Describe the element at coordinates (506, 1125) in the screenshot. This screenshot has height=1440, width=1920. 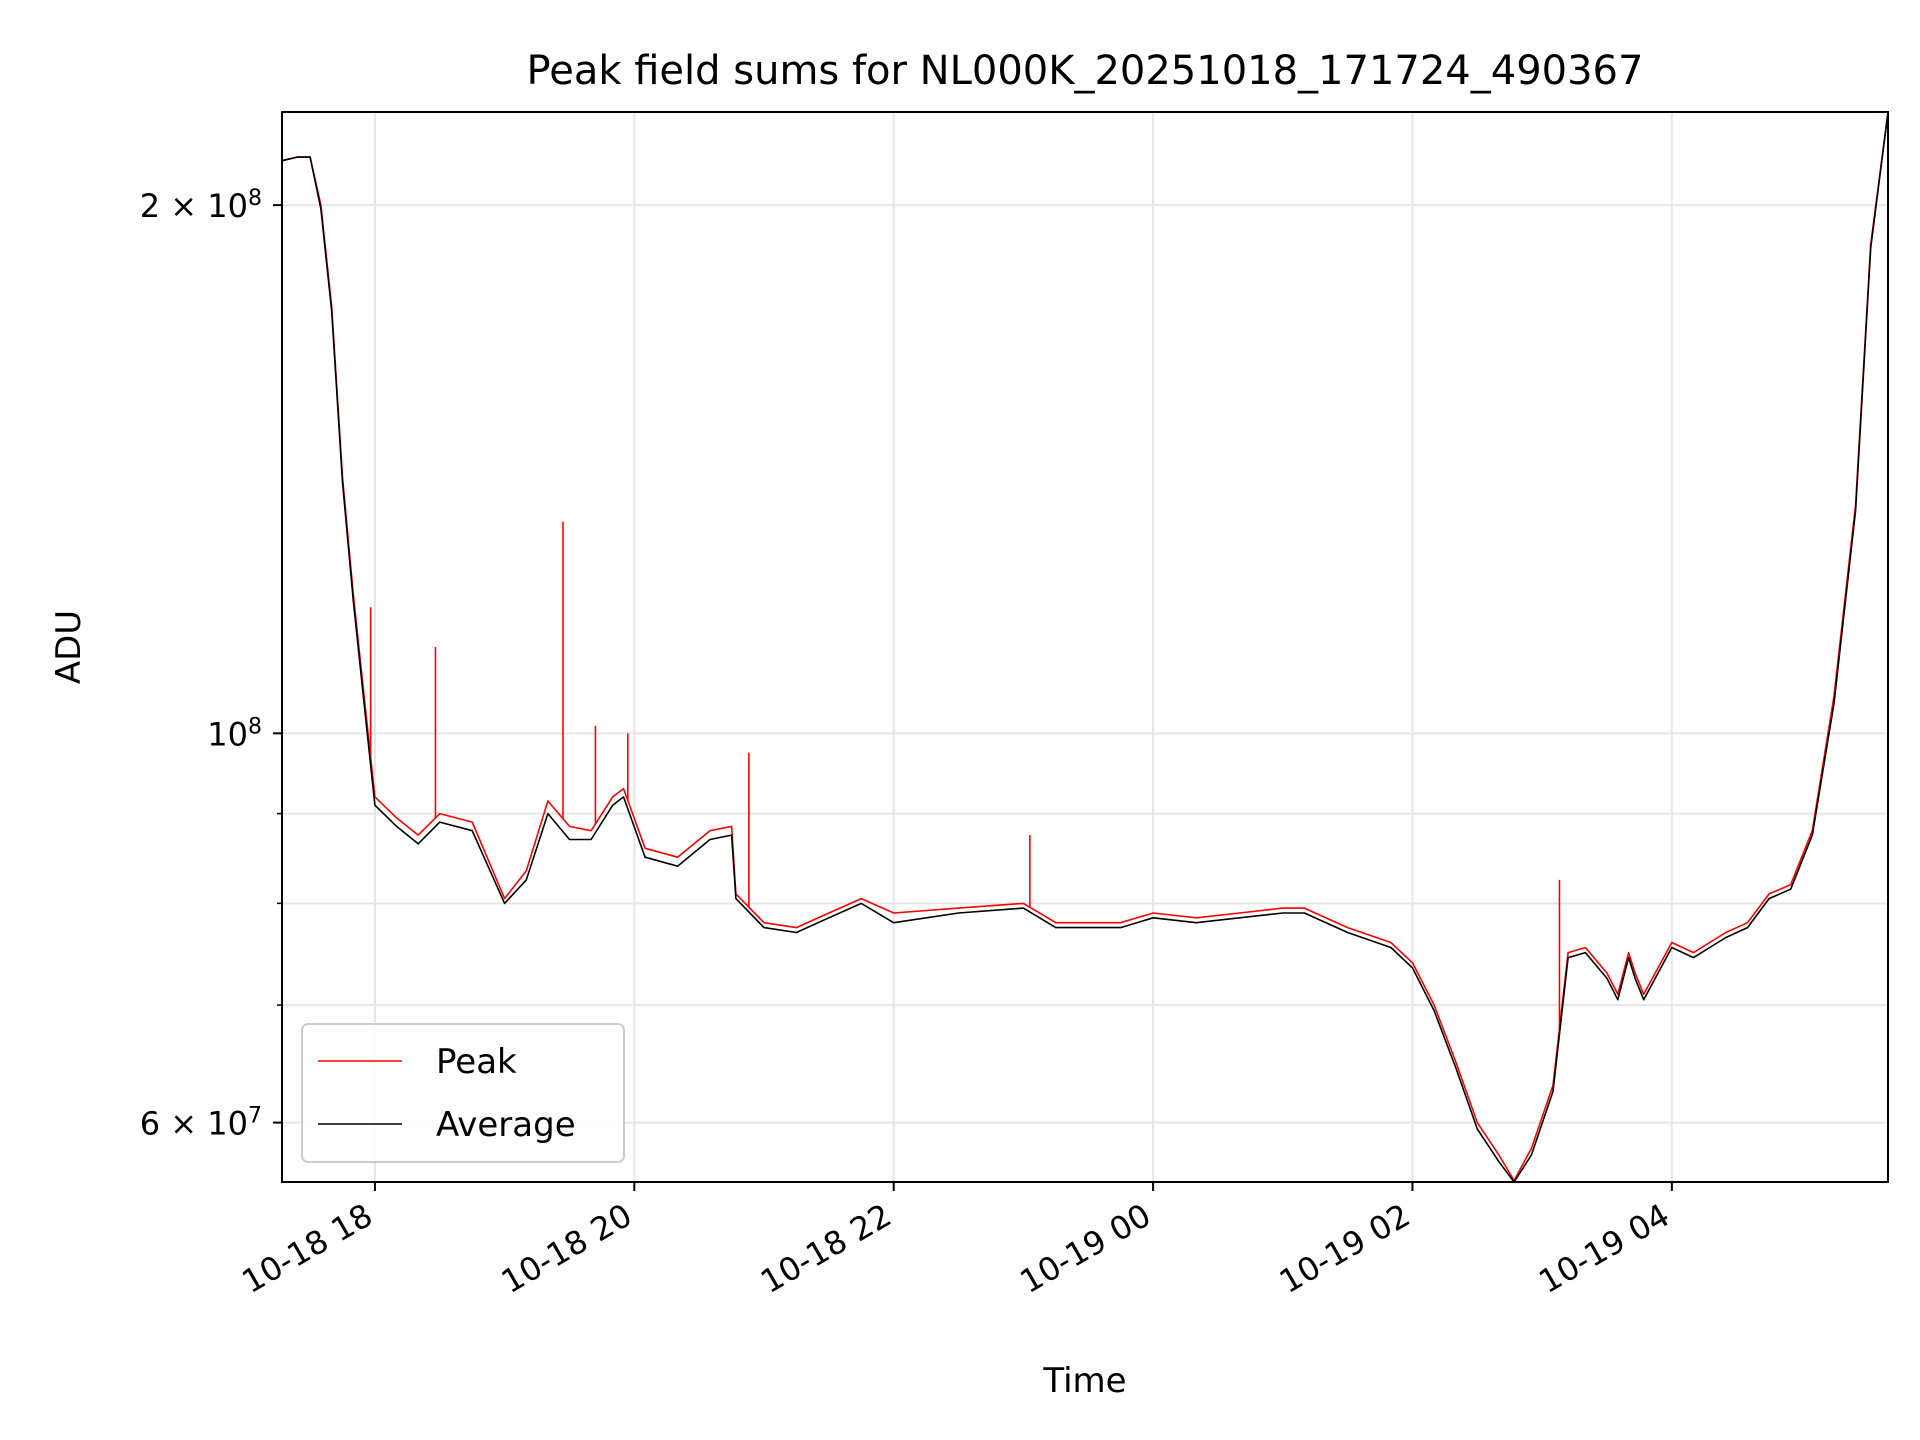
I see `legend-average-label: Average` at that location.